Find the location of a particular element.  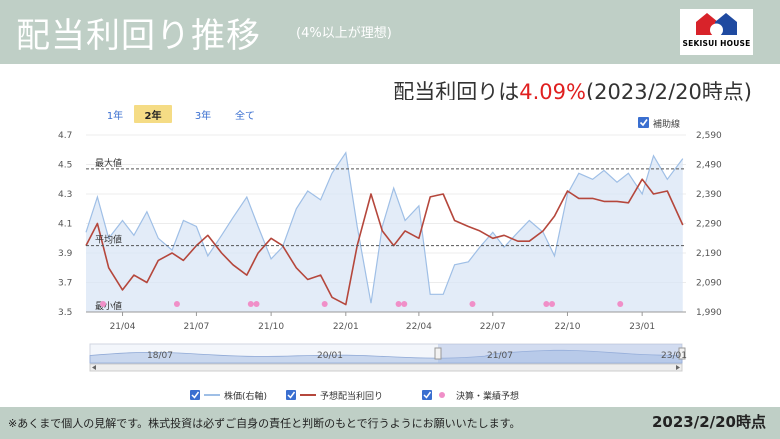

reference-line-label: 平均値 is located at coordinates (108, 240).